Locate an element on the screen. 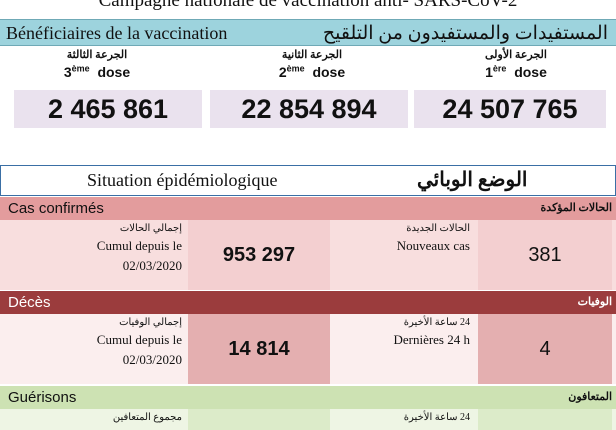  dose-3-count: 2 465 861 is located at coordinates (108, 109).